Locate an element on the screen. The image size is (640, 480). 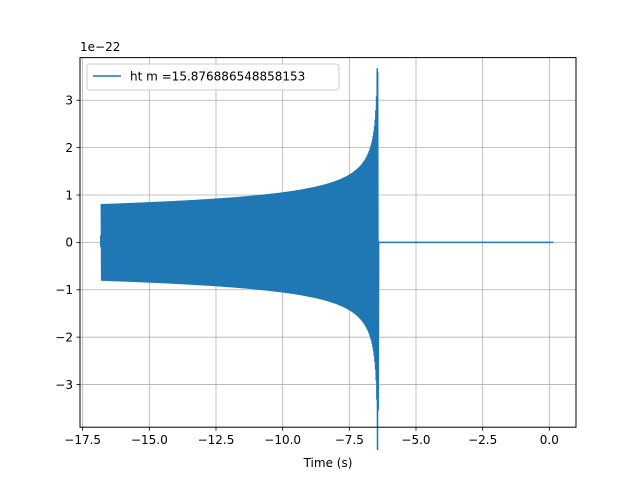
legend: ht m =15.876886548858153 is located at coordinates (213, 77).